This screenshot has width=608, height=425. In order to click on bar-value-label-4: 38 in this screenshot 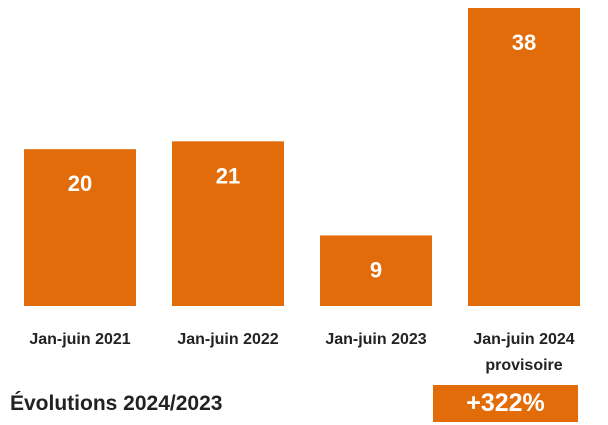, I will do `click(524, 42)`.